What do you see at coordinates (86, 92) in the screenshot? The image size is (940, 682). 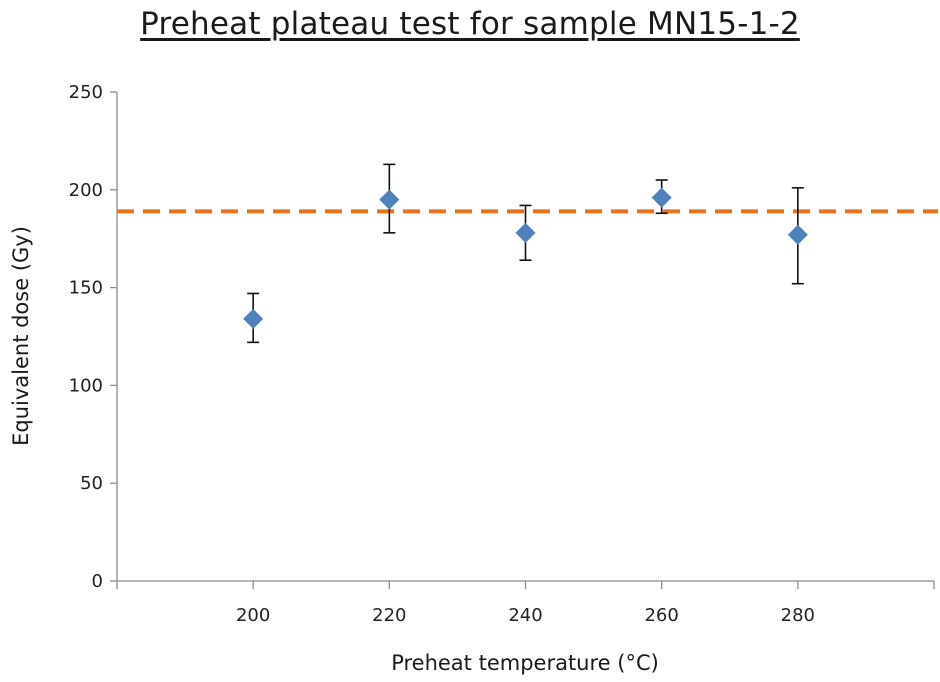 I see `y-tick-label: 250` at bounding box center [86, 92].